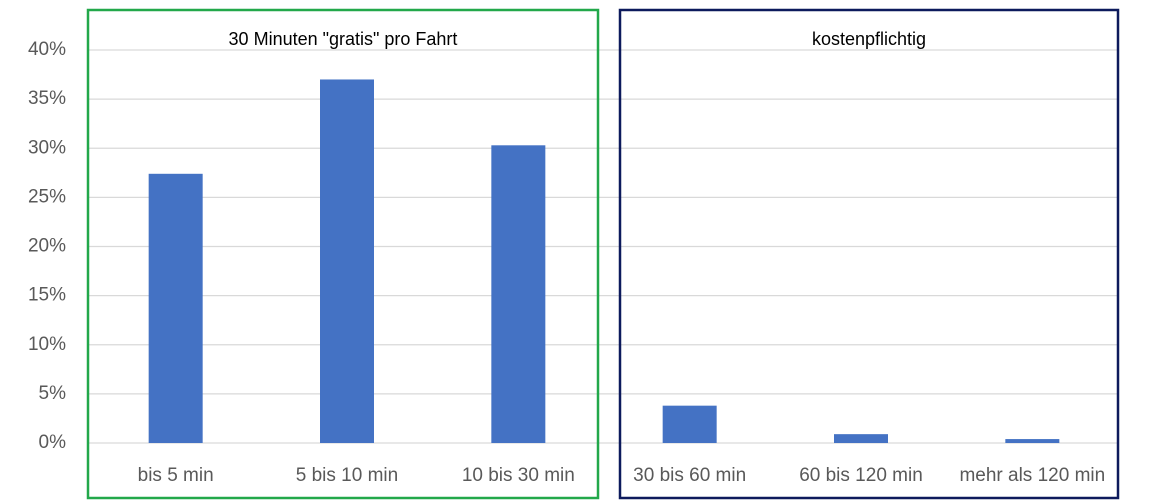 This screenshot has width=1169, height=501. I want to click on y-tick-label: 20%, so click(47, 246).